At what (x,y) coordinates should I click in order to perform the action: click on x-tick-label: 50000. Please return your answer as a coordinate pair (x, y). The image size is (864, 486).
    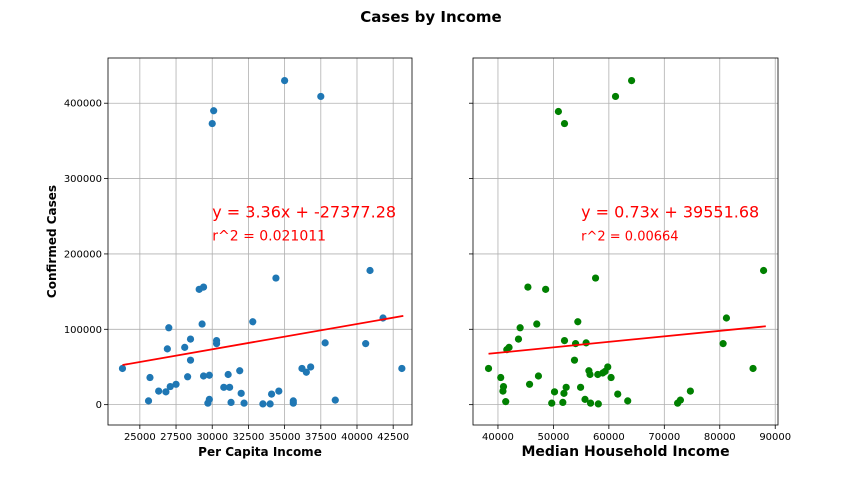
    Looking at the image, I should click on (554, 437).